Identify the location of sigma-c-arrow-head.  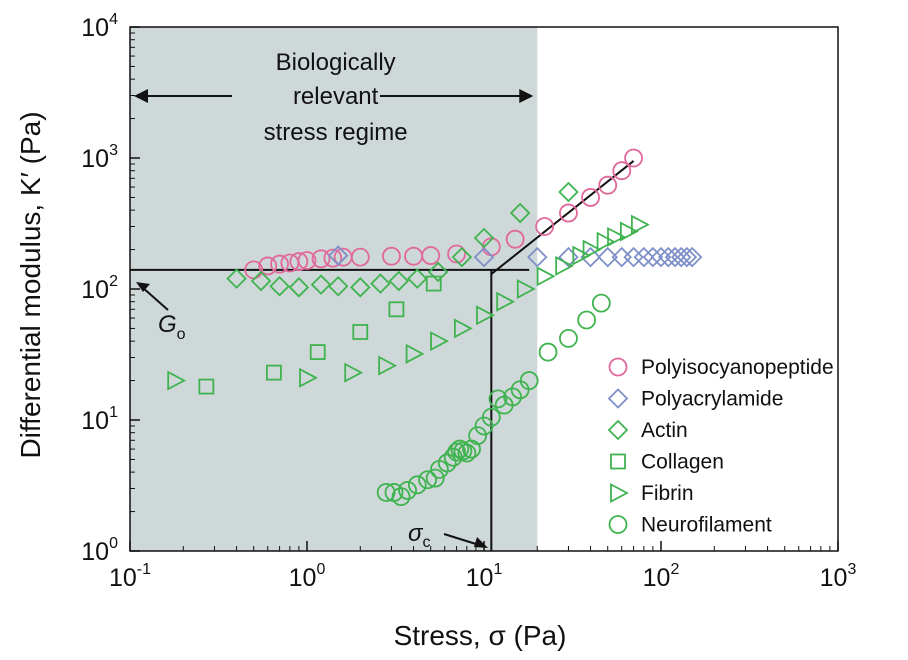
(481, 542).